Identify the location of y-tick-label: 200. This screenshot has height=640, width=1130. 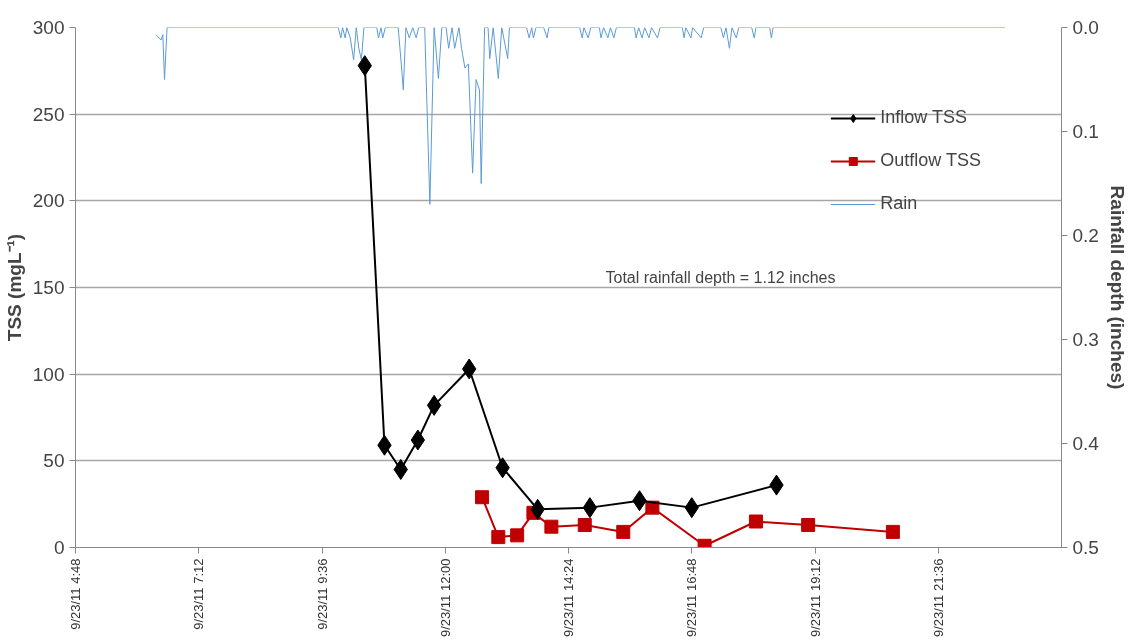
(48, 201).